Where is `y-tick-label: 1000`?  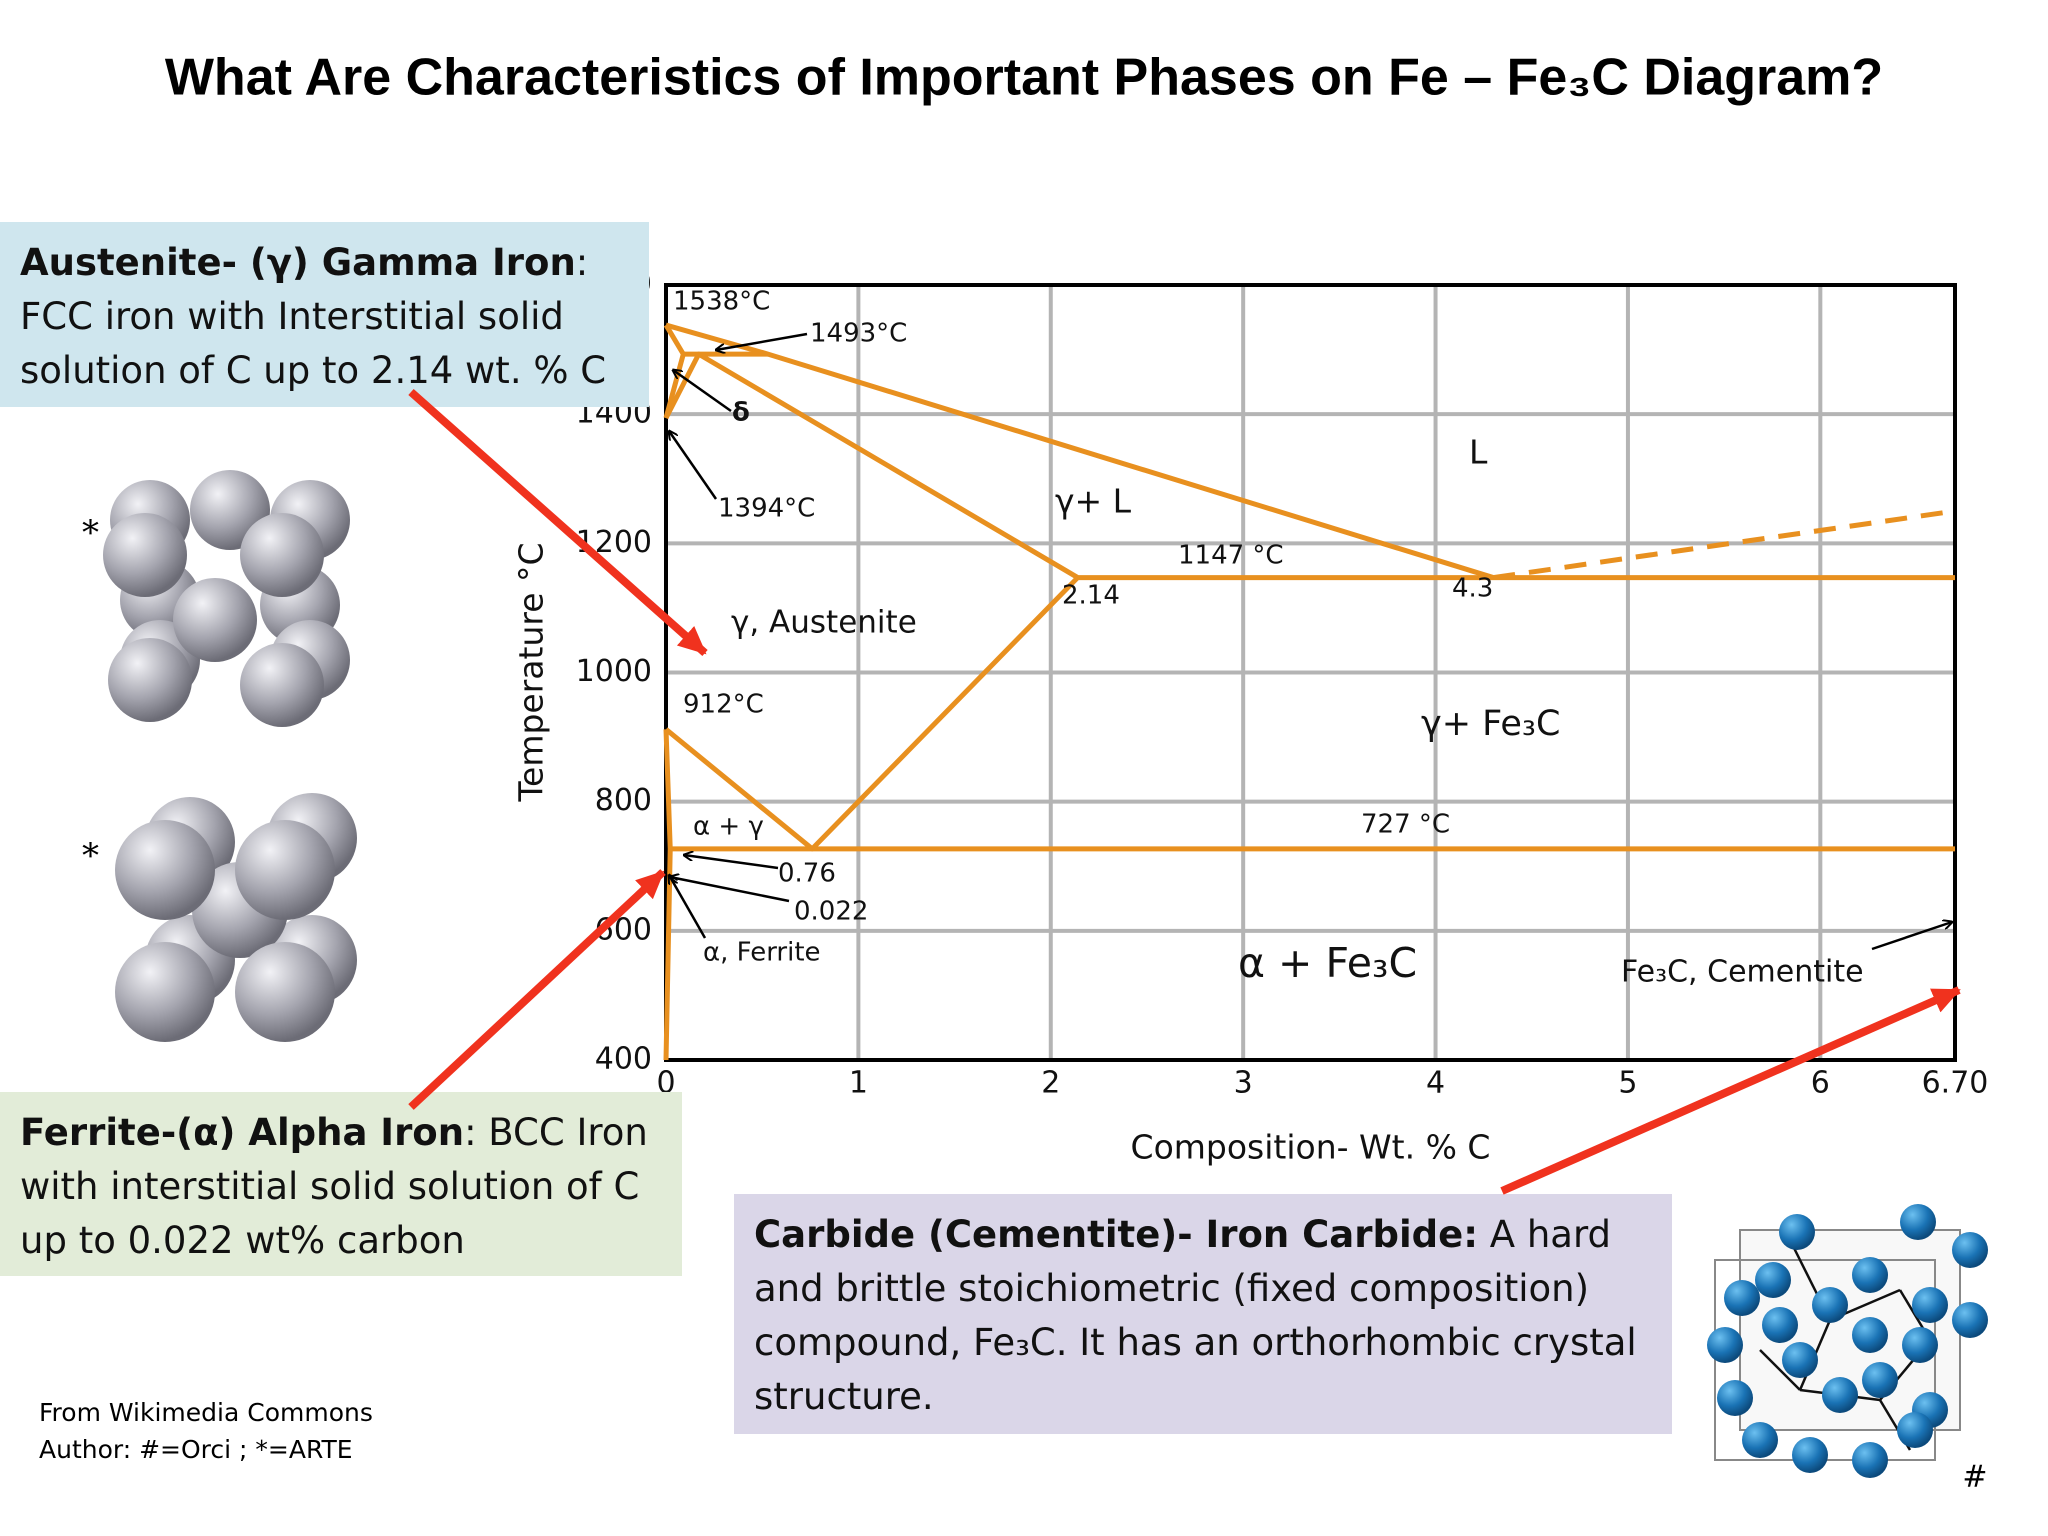 y-tick-label: 1000 is located at coordinates (614, 671).